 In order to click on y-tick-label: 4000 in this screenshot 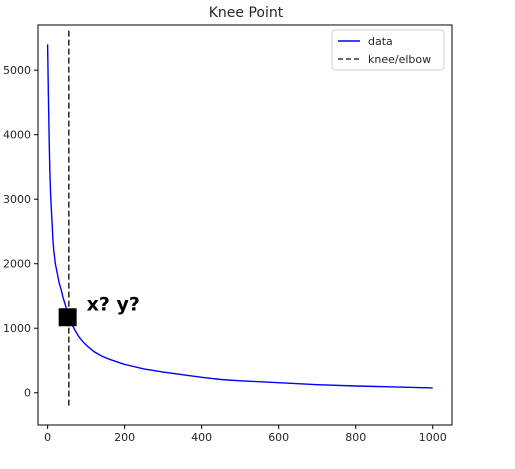, I will do `click(17, 135)`.